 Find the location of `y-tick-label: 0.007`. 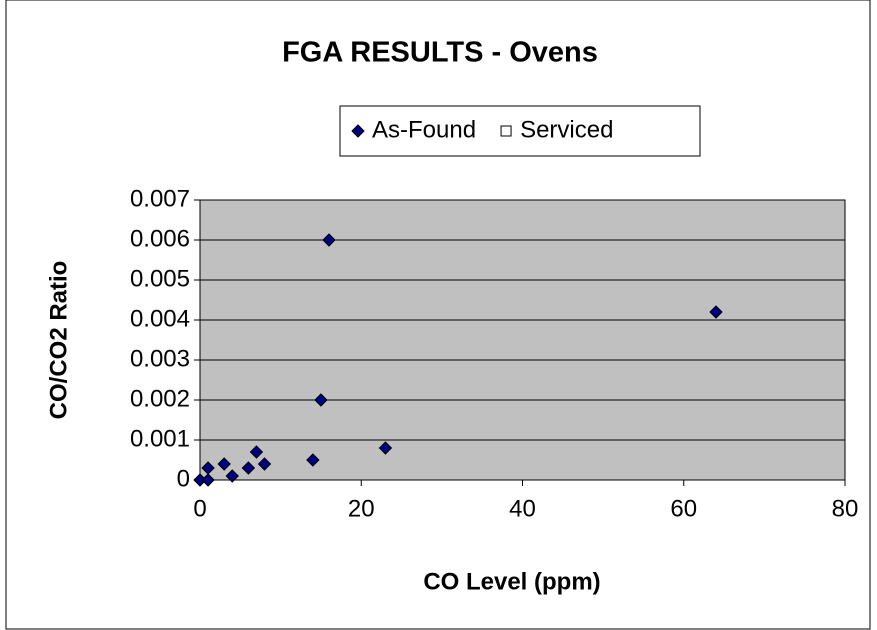

y-tick-label: 0.007 is located at coordinates (160, 198).